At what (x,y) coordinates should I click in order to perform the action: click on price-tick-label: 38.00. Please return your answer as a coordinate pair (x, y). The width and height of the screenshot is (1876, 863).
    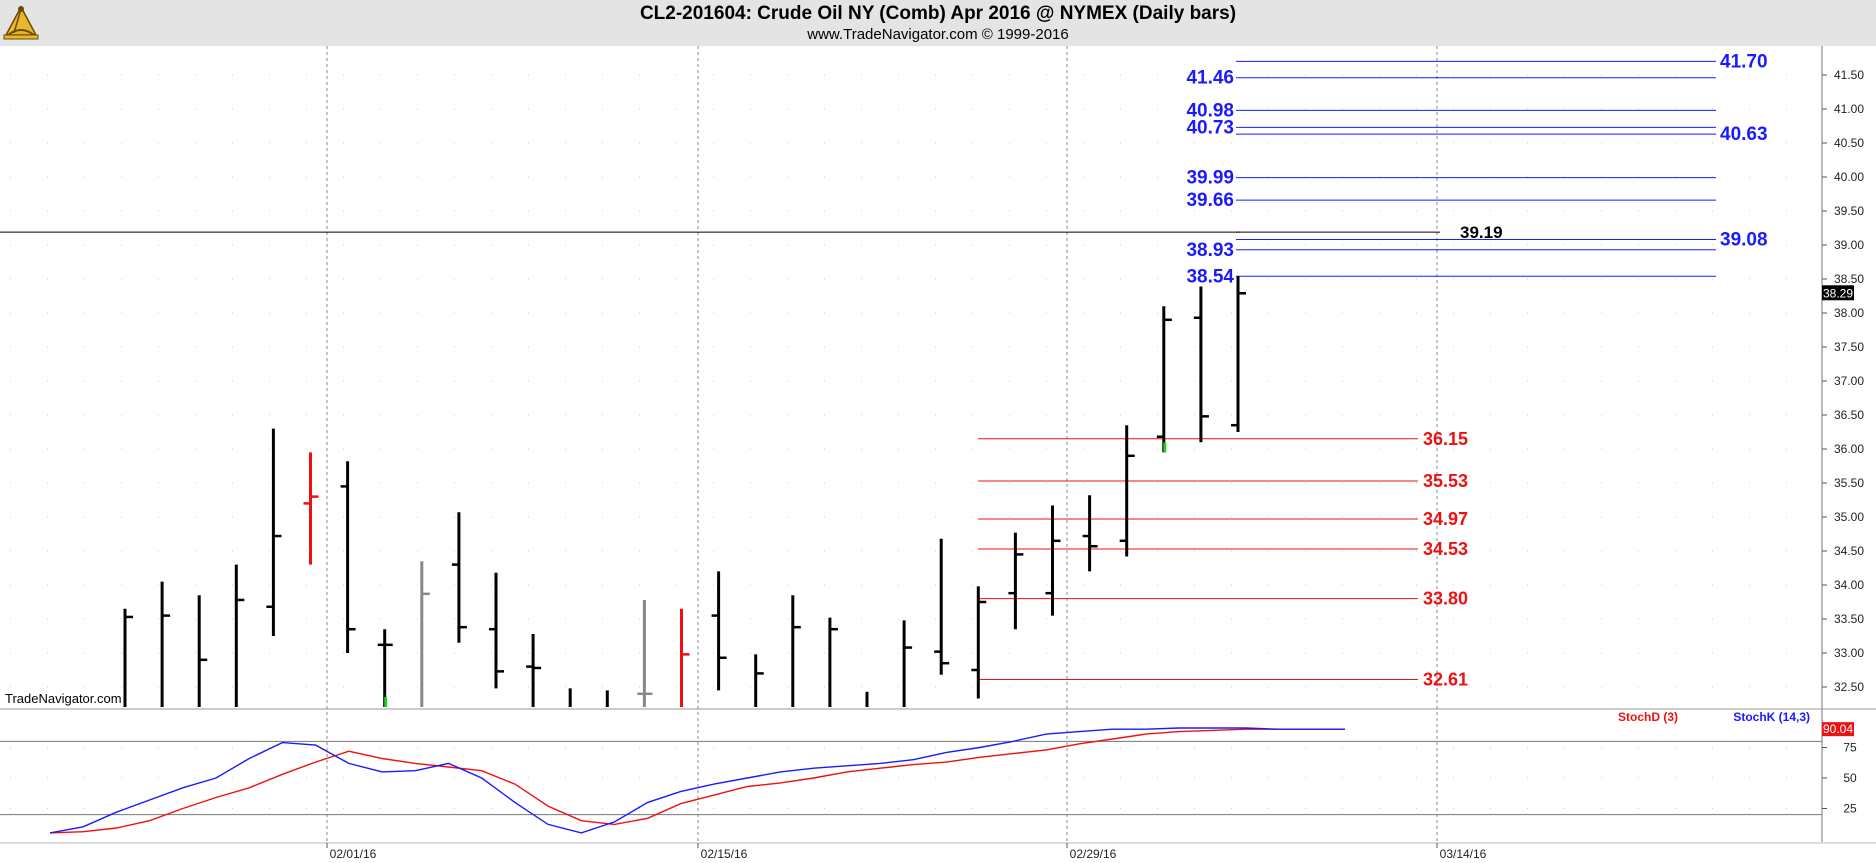
    Looking at the image, I should click on (1849, 313).